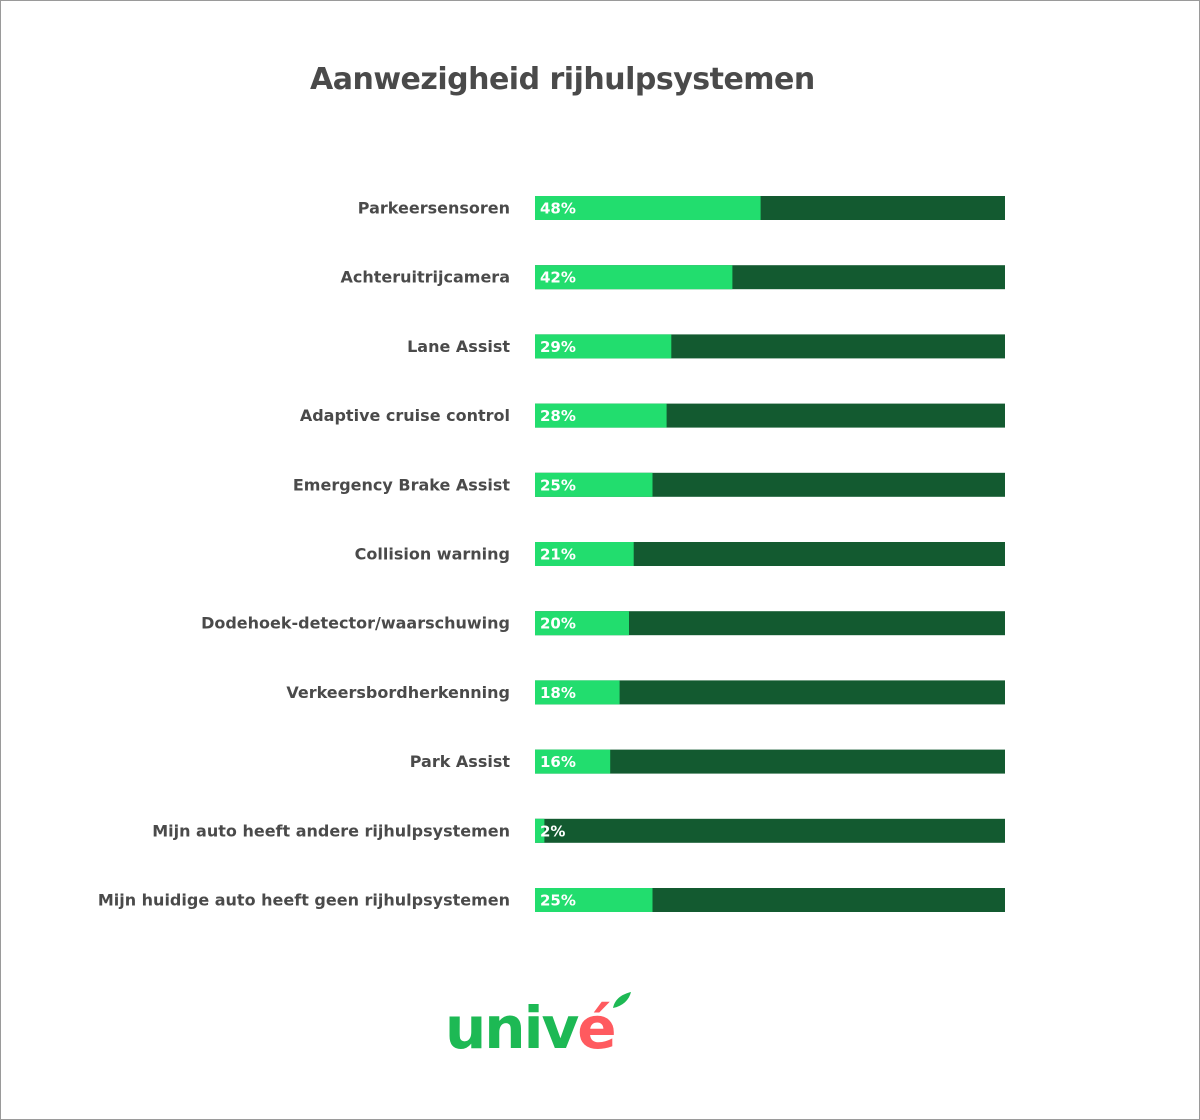  Describe the element at coordinates (405, 415) in the screenshot. I see `category-label: Adaptive cruise control` at that location.